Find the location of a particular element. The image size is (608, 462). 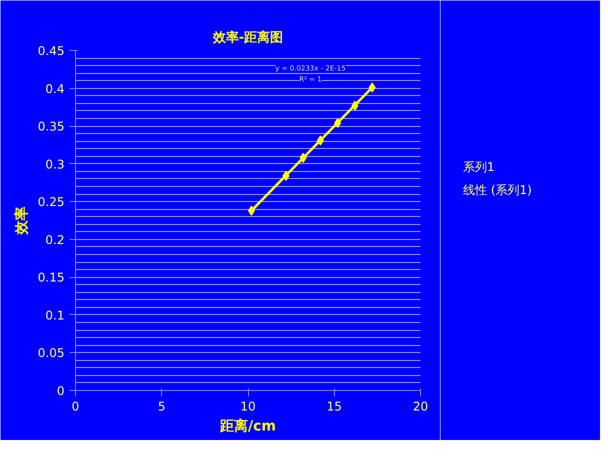

y-tick-label: 0.4 is located at coordinates (55, 89).